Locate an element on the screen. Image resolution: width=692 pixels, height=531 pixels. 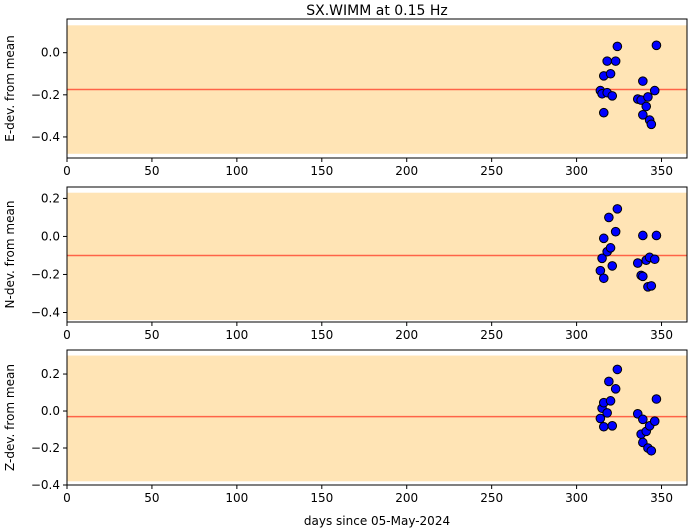
y-axis-label: E-dev. from mean is located at coordinates (10, 88).